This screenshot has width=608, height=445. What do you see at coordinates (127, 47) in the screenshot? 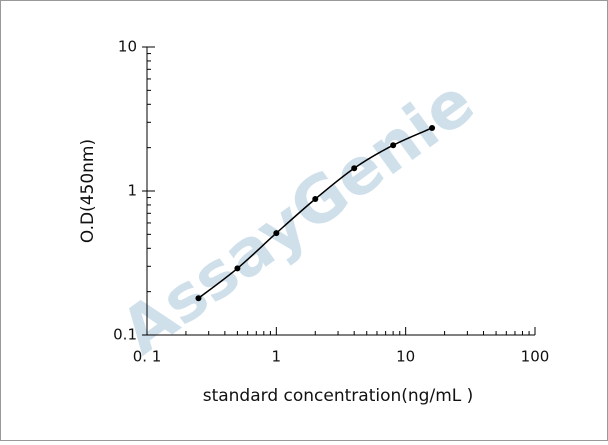
I see `y-tick-label: 10` at bounding box center [127, 47].